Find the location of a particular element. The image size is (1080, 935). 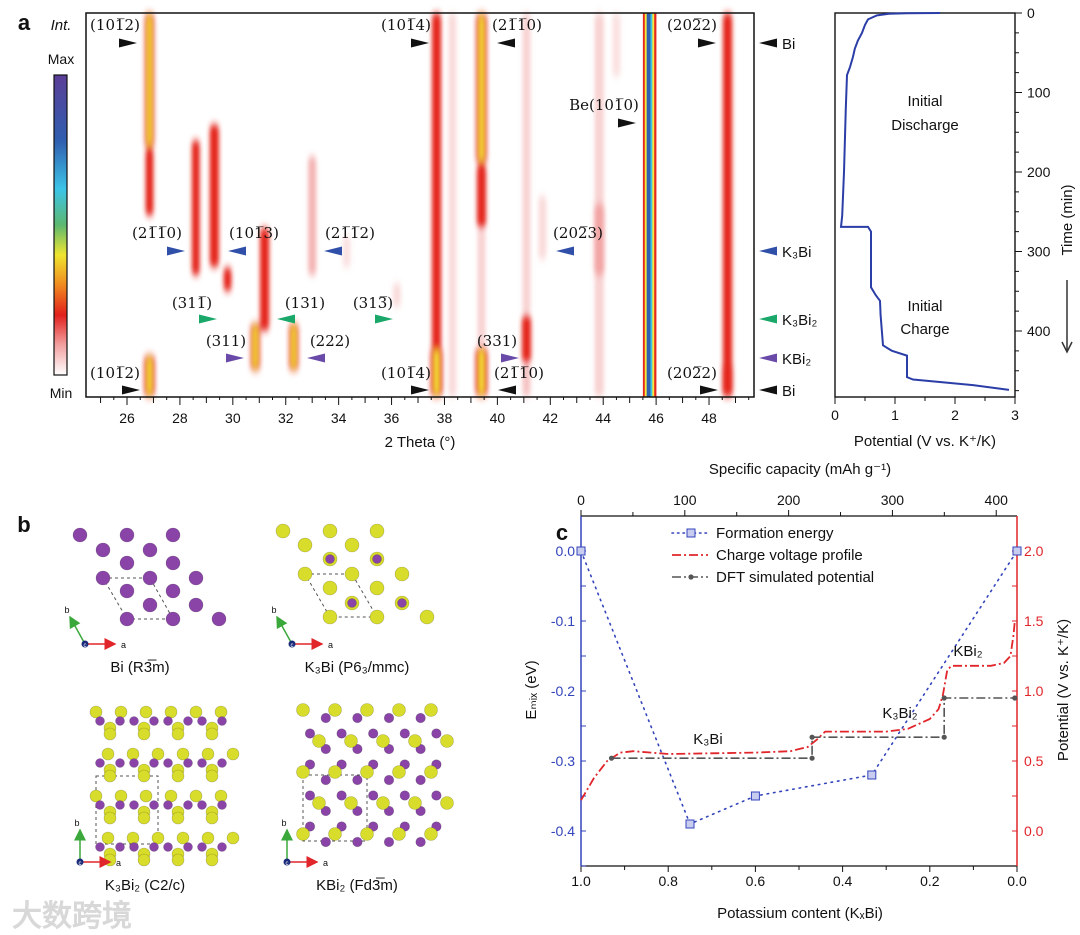

y-tick-label: 300 is located at coordinates (1039, 252).